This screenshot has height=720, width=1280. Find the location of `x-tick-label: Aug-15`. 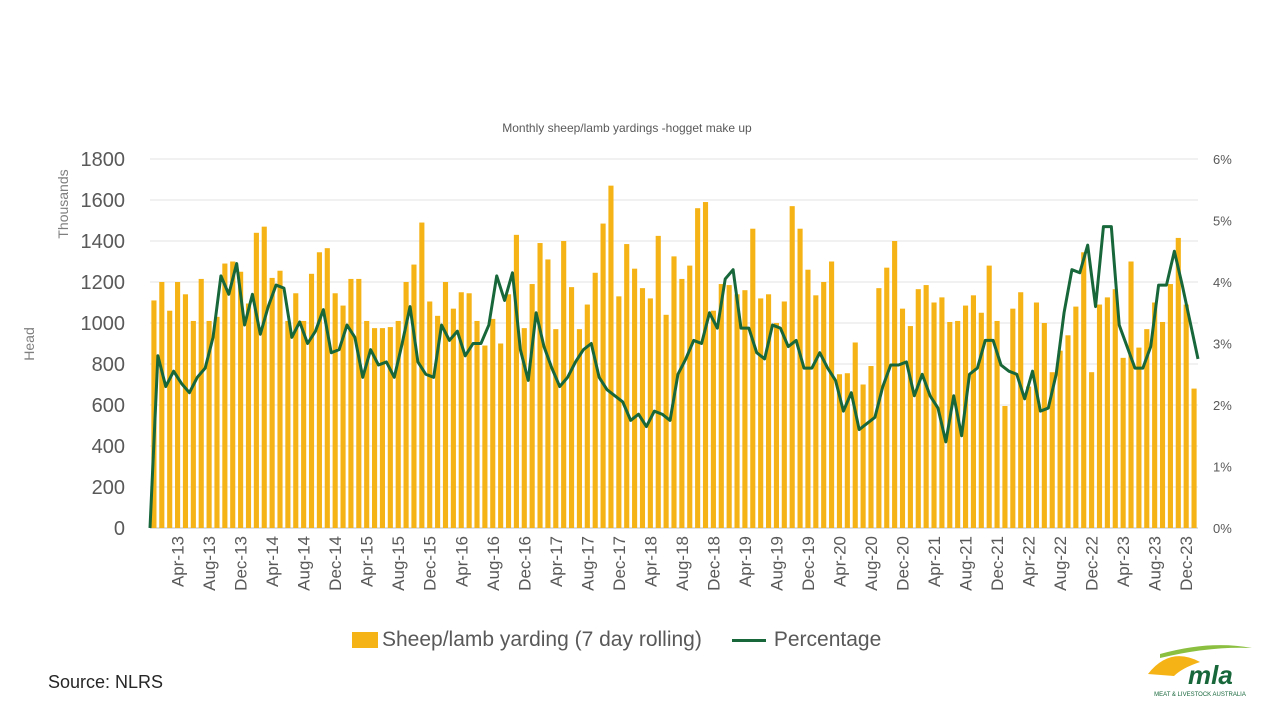

x-tick-label: Aug-15 is located at coordinates (398, 563).